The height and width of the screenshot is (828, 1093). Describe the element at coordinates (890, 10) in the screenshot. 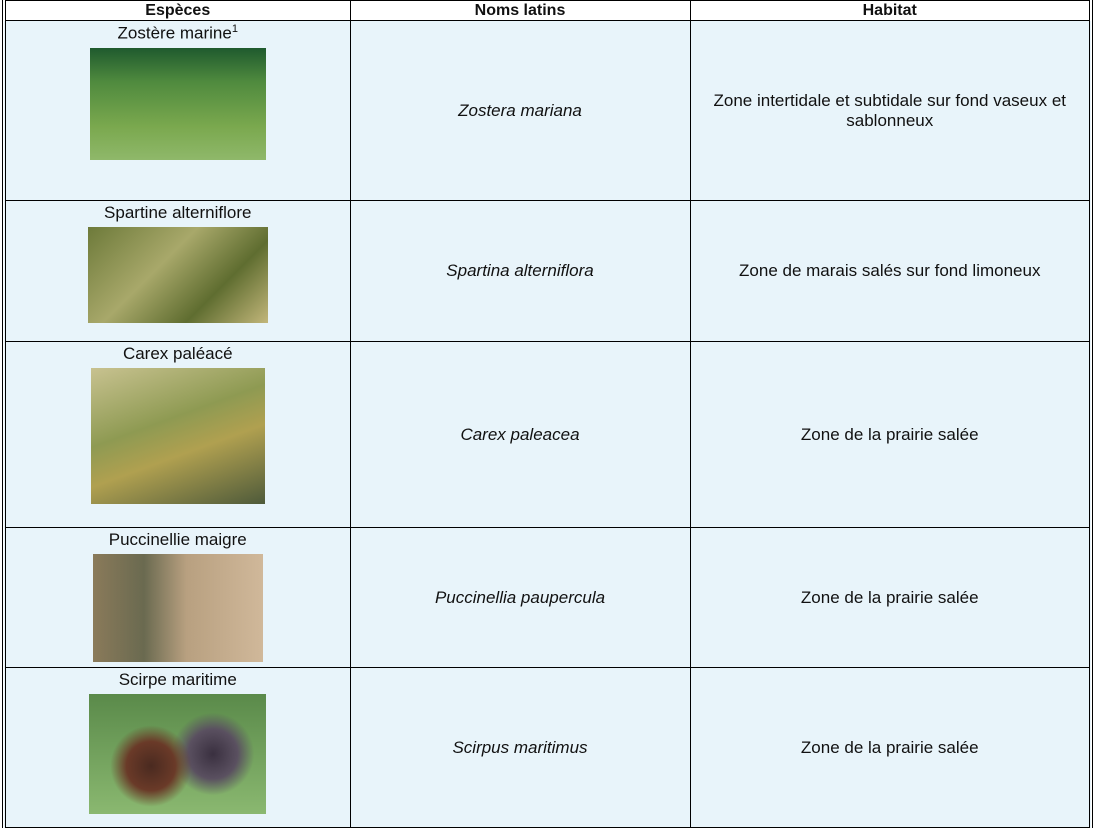

I see `header-cell: Habitat` at that location.